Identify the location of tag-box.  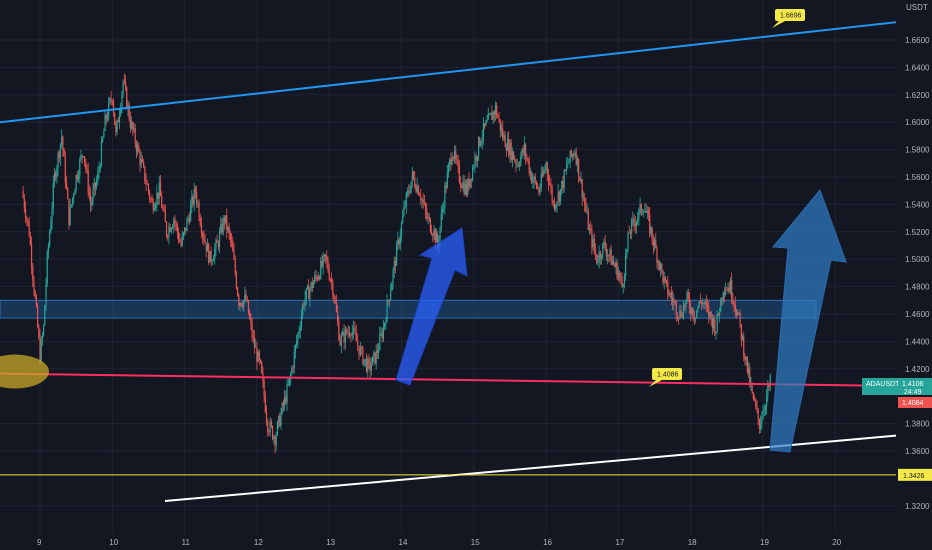
(915, 474).